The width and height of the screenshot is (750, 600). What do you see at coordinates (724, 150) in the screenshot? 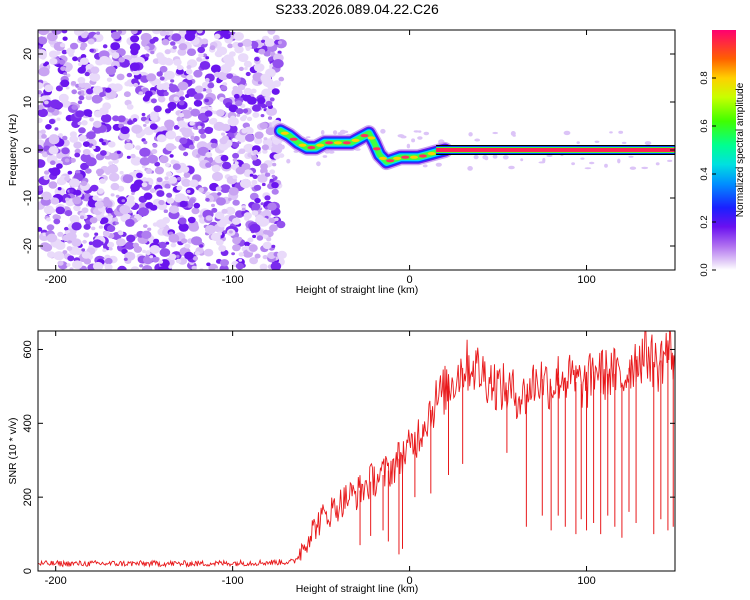
I see `colorbar-gradient` at bounding box center [724, 150].